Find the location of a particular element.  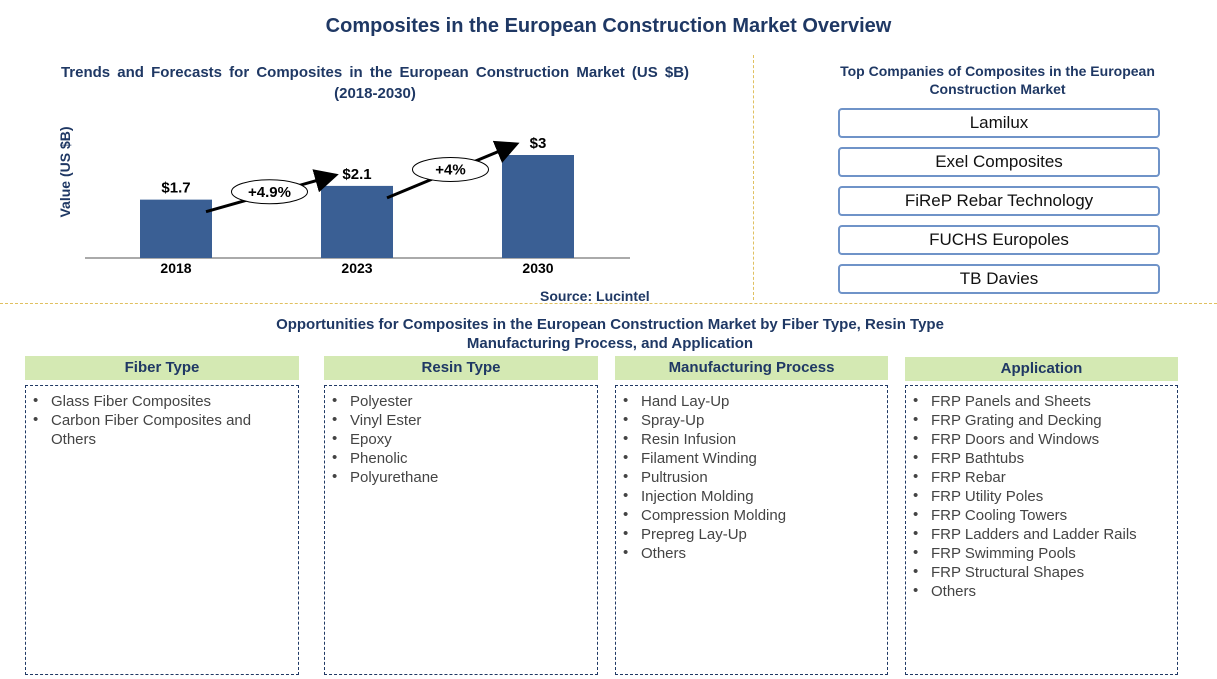

list-item: FRP Doors and Windows is located at coordinates (1015, 439).